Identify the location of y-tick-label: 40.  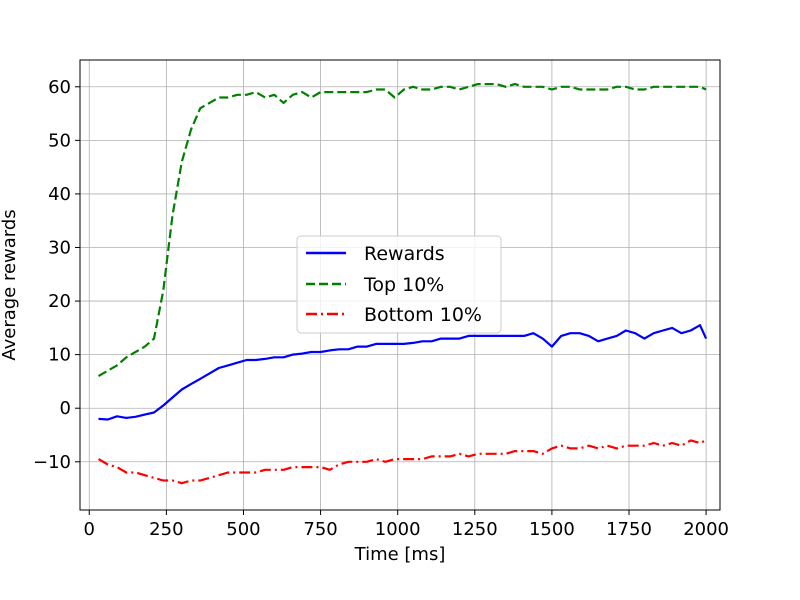
(59, 194).